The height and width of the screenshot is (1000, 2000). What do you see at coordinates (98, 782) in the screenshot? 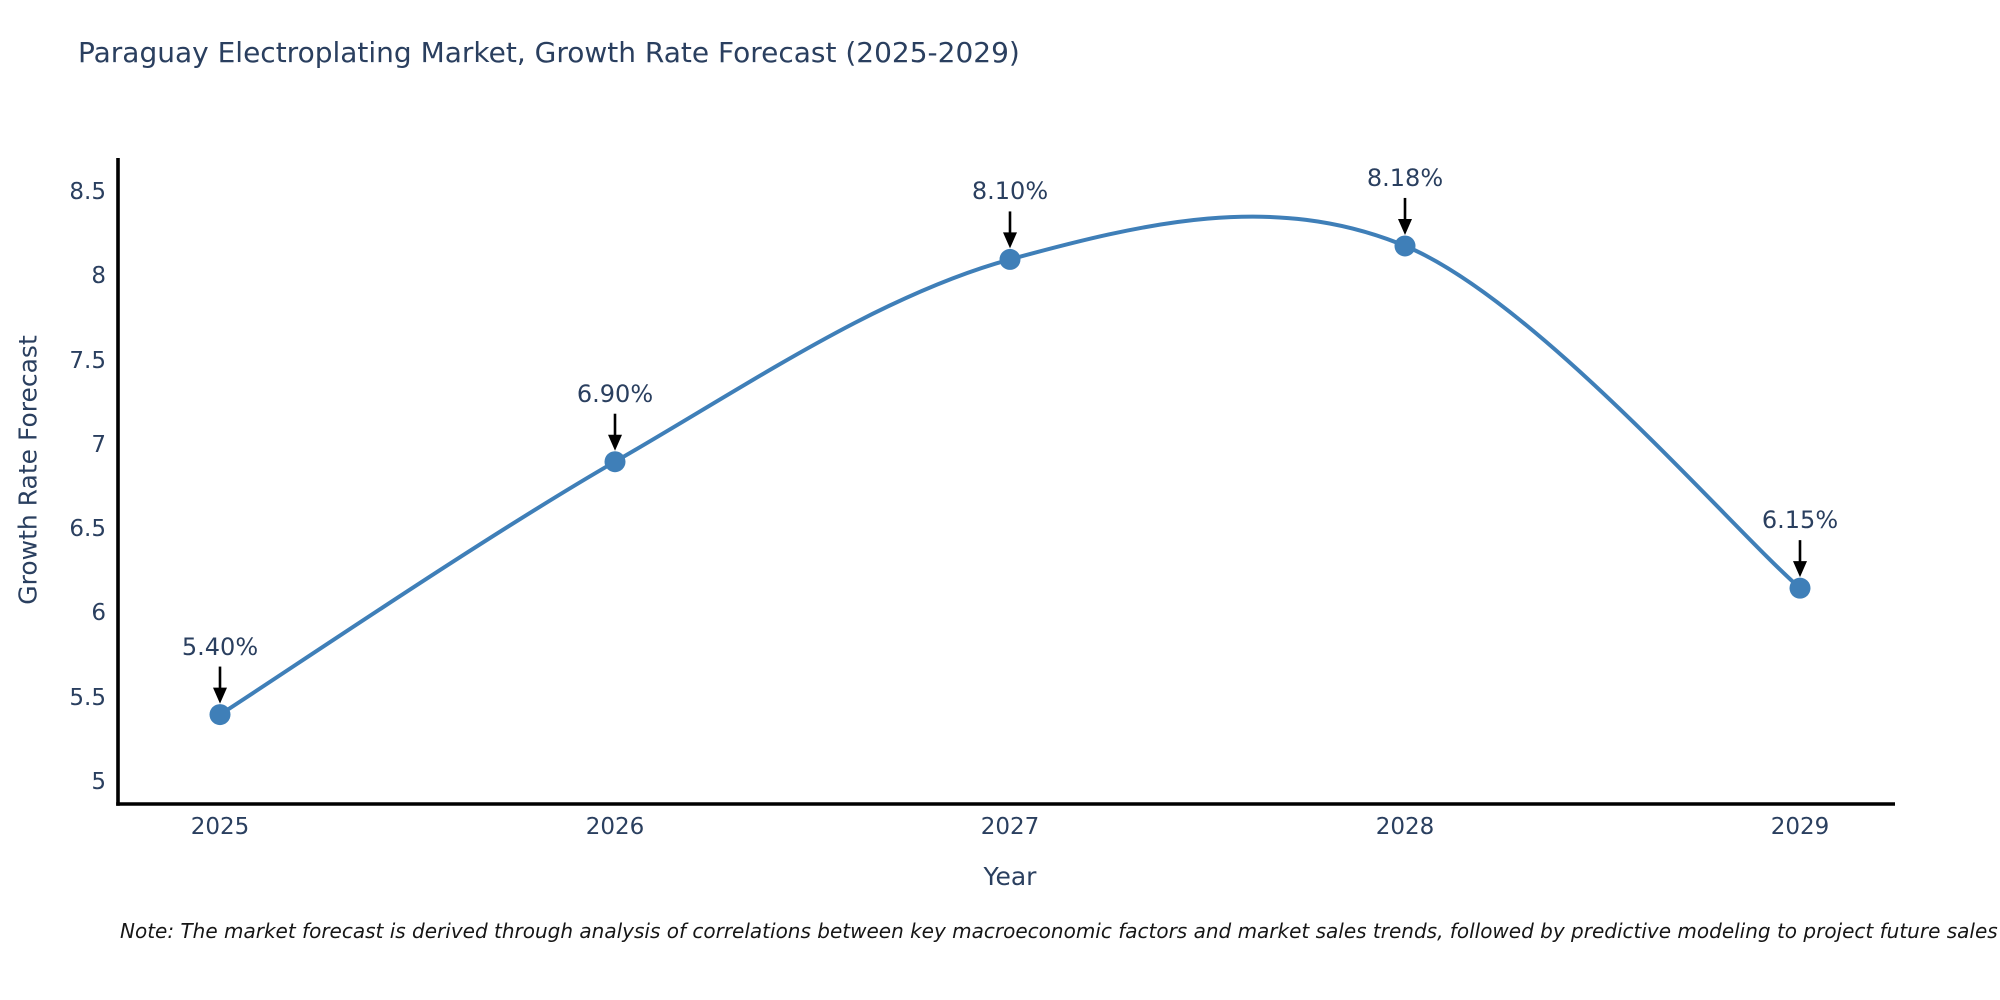
I see `y-tick-label-5: 5` at bounding box center [98, 782].